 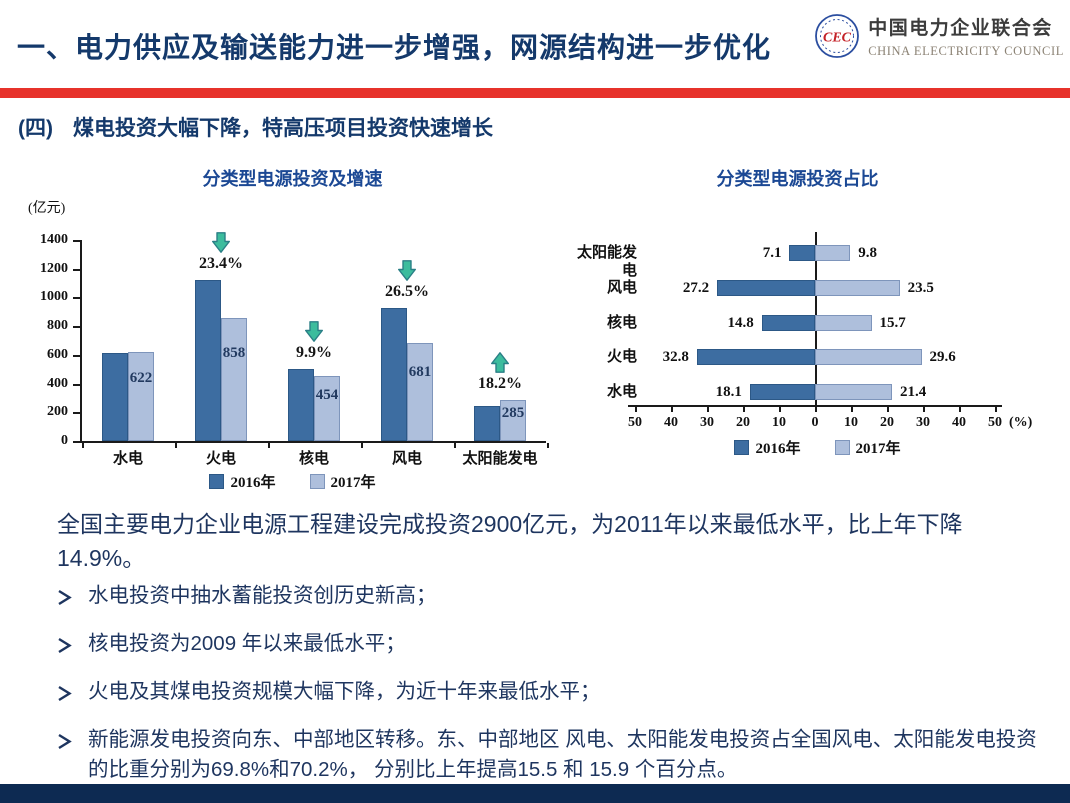 I want to click on bar-2016-核电, so click(x=301, y=404).